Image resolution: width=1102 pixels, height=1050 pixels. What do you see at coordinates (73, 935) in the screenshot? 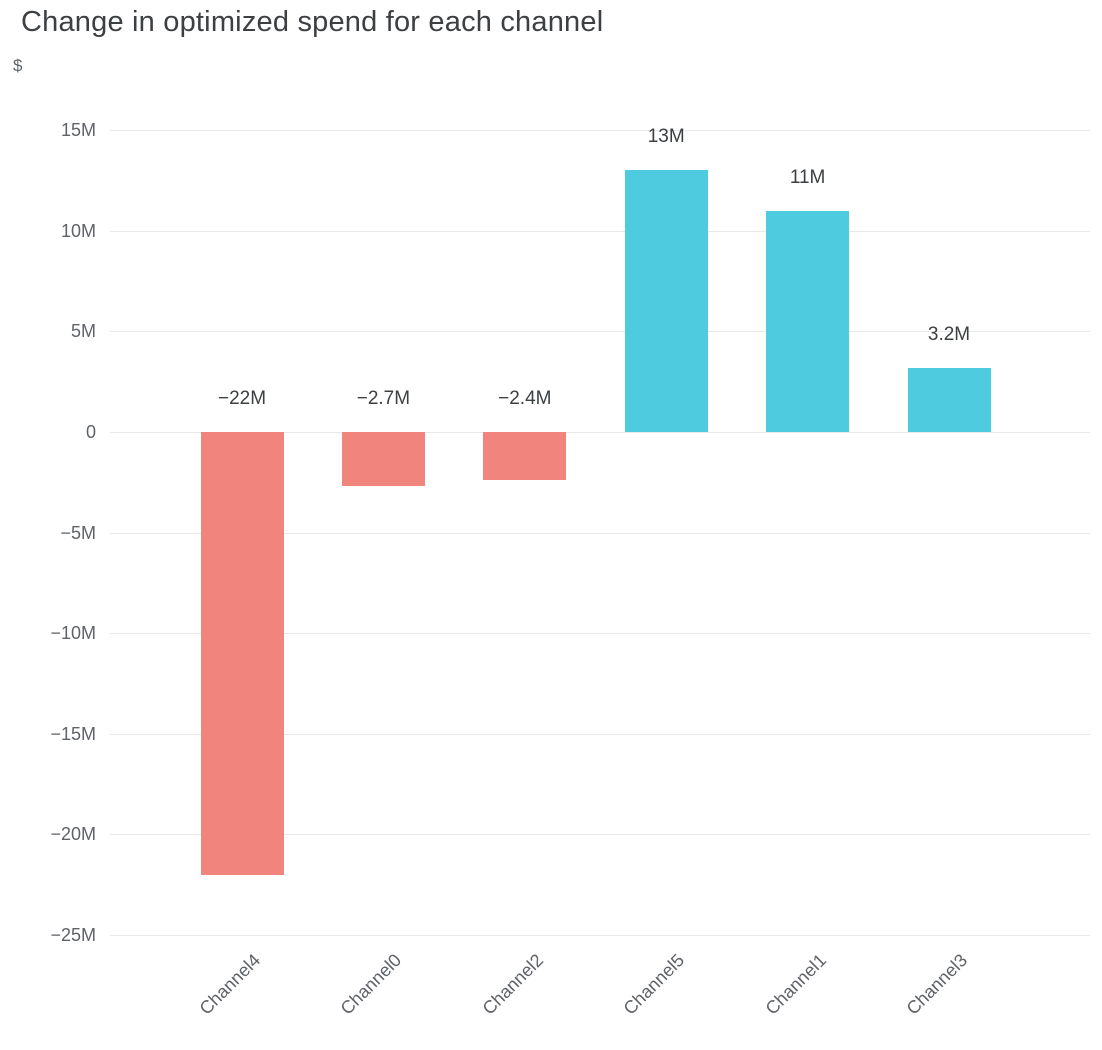
I see `y-tick-label: −25M` at bounding box center [73, 935].